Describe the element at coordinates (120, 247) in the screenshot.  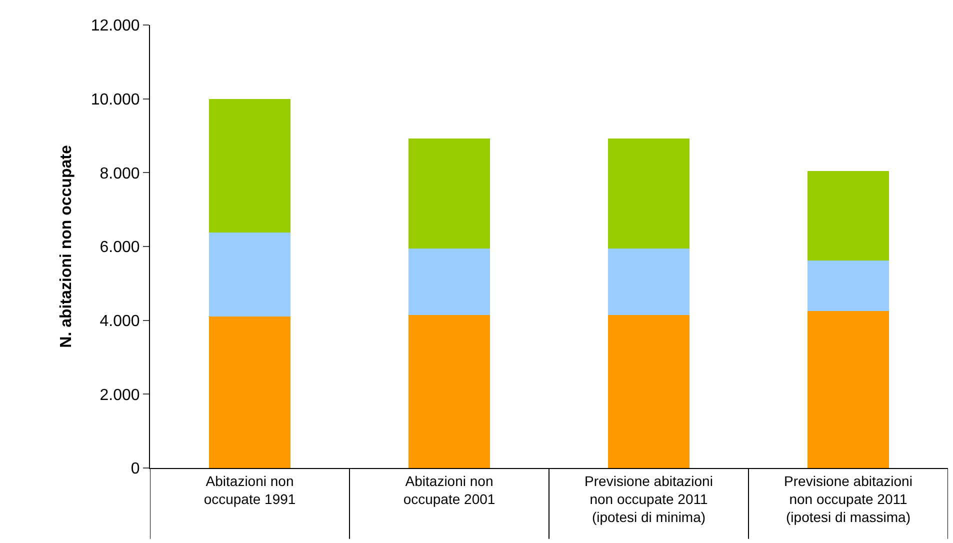
I see `y-tick-label: 6.000` at that location.